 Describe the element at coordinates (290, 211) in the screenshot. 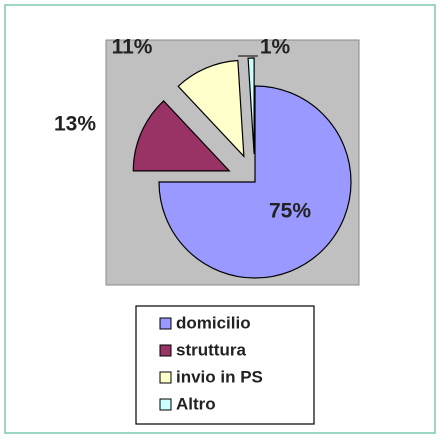

I see `data-label: 75%` at that location.